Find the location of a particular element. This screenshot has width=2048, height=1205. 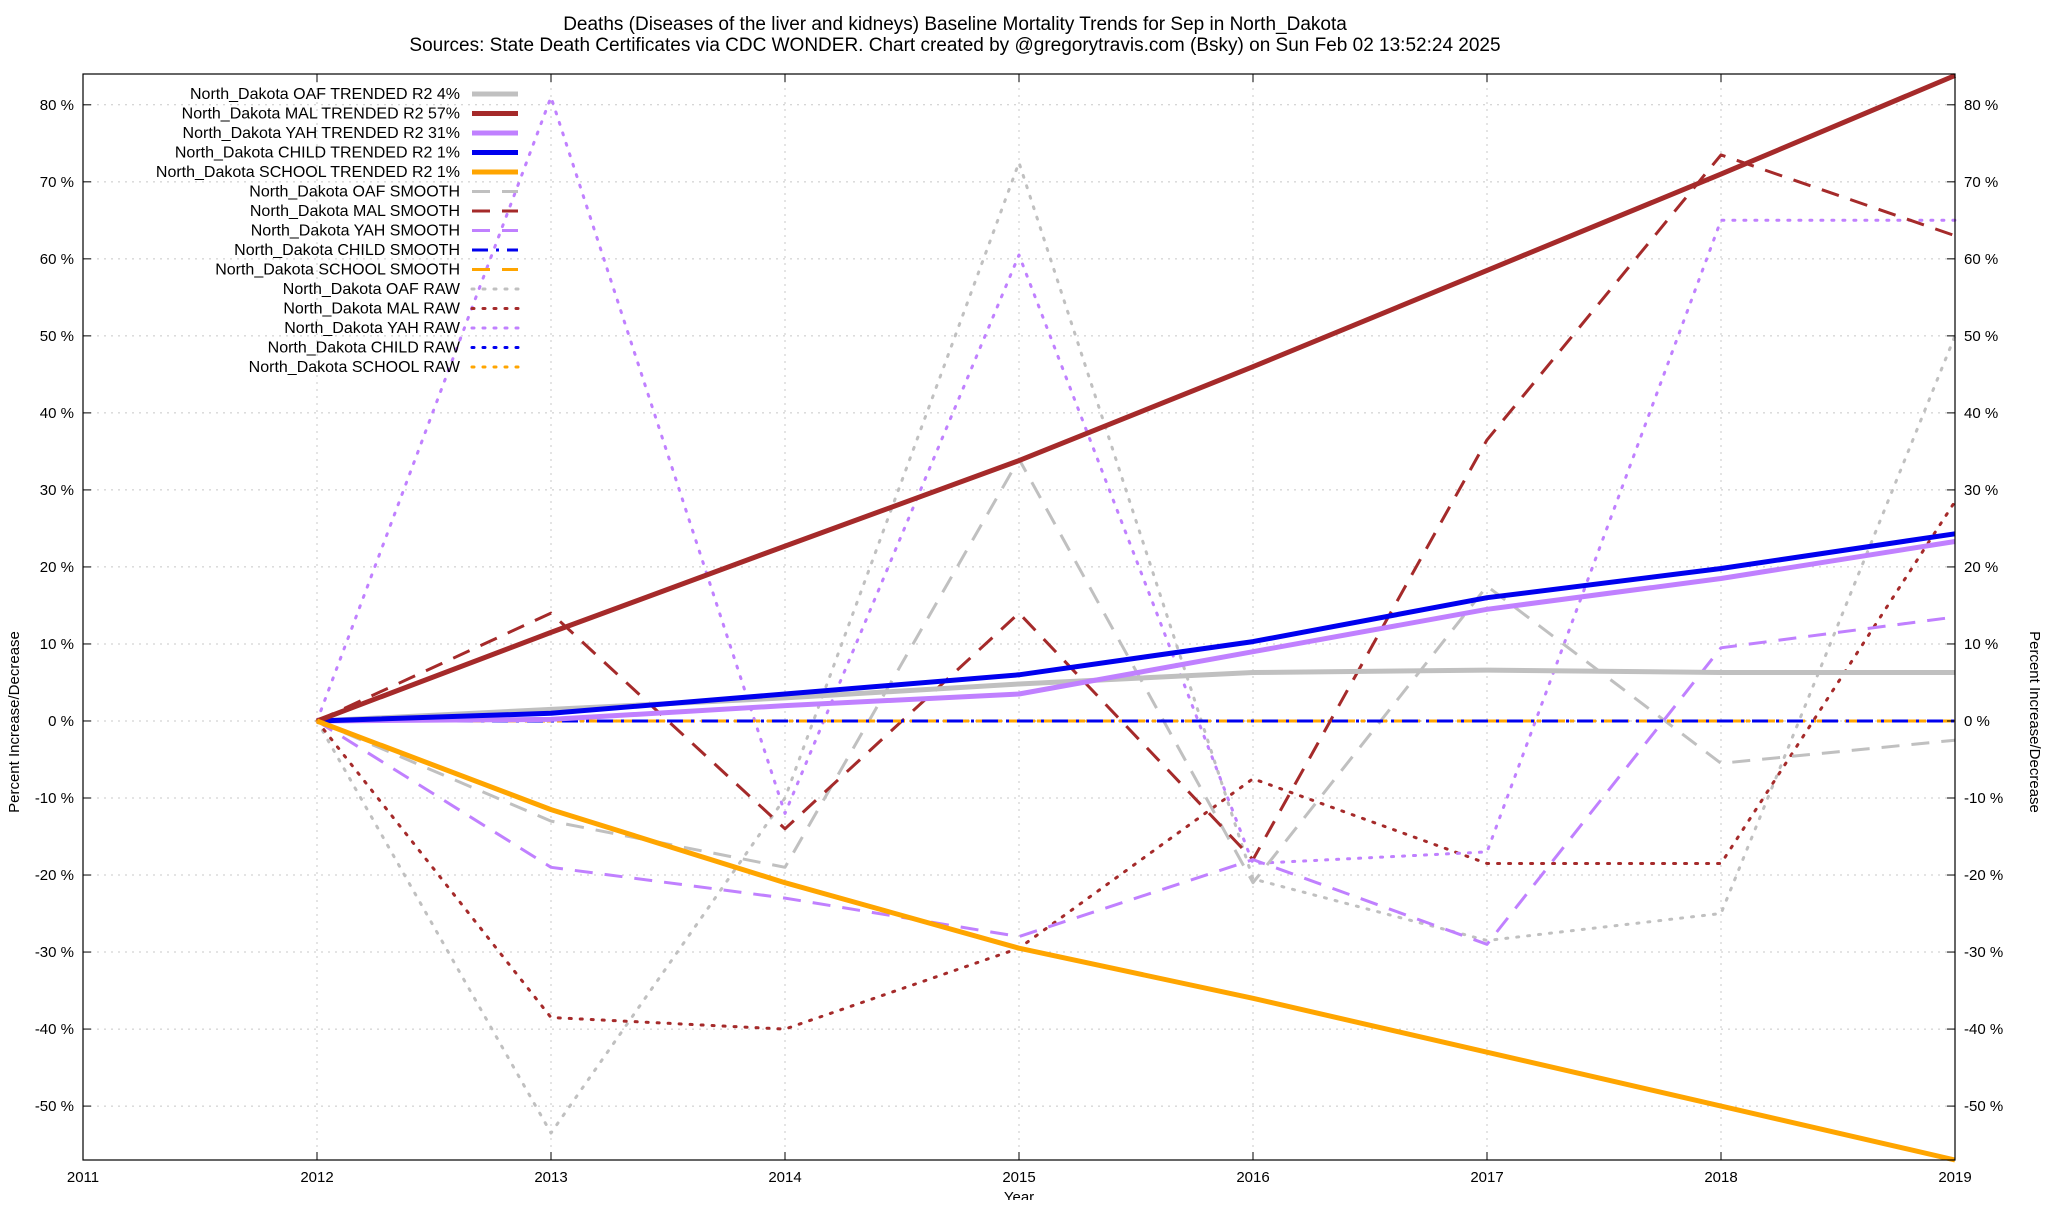

y-tick-label-left: 70 % is located at coordinates (57, 182).